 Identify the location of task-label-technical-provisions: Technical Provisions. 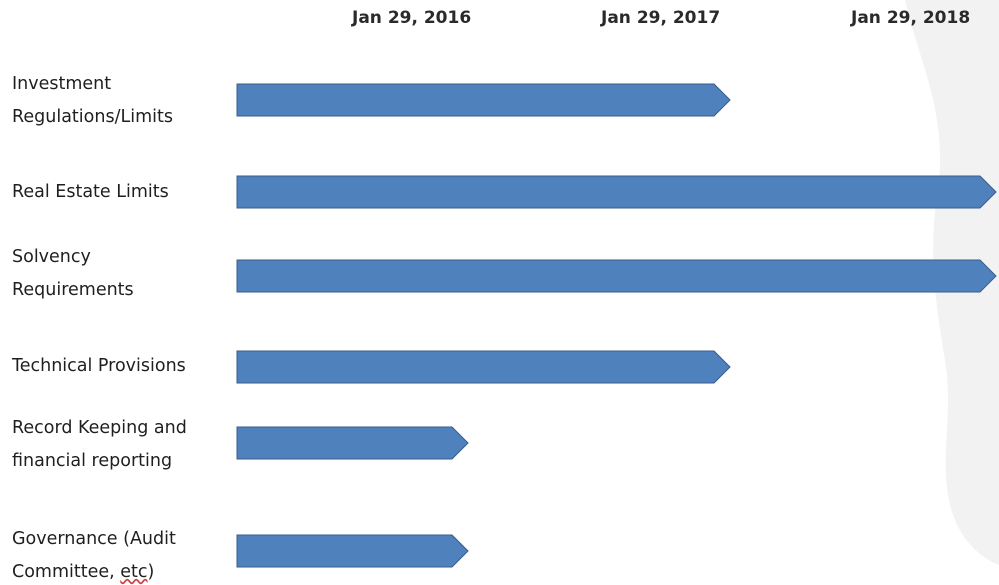
(99, 366).